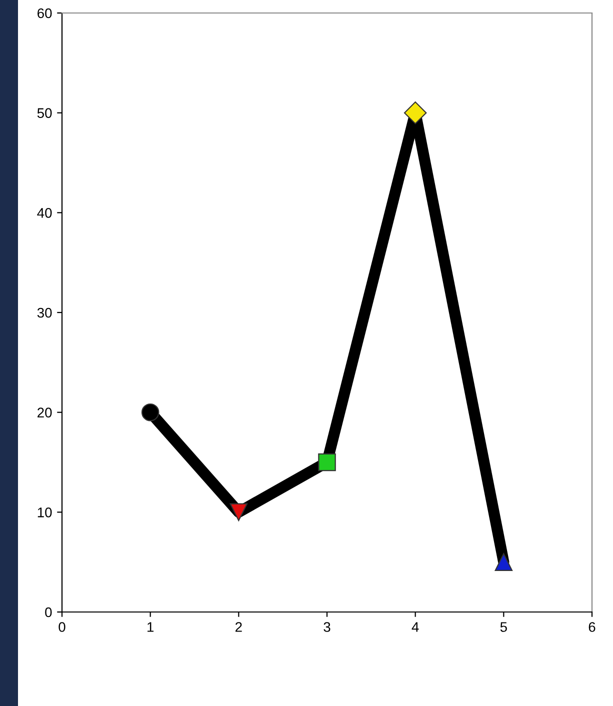 Image resolution: width=613 pixels, height=706 pixels. Describe the element at coordinates (44, 213) in the screenshot. I see `y-tick-label: 40` at that location.